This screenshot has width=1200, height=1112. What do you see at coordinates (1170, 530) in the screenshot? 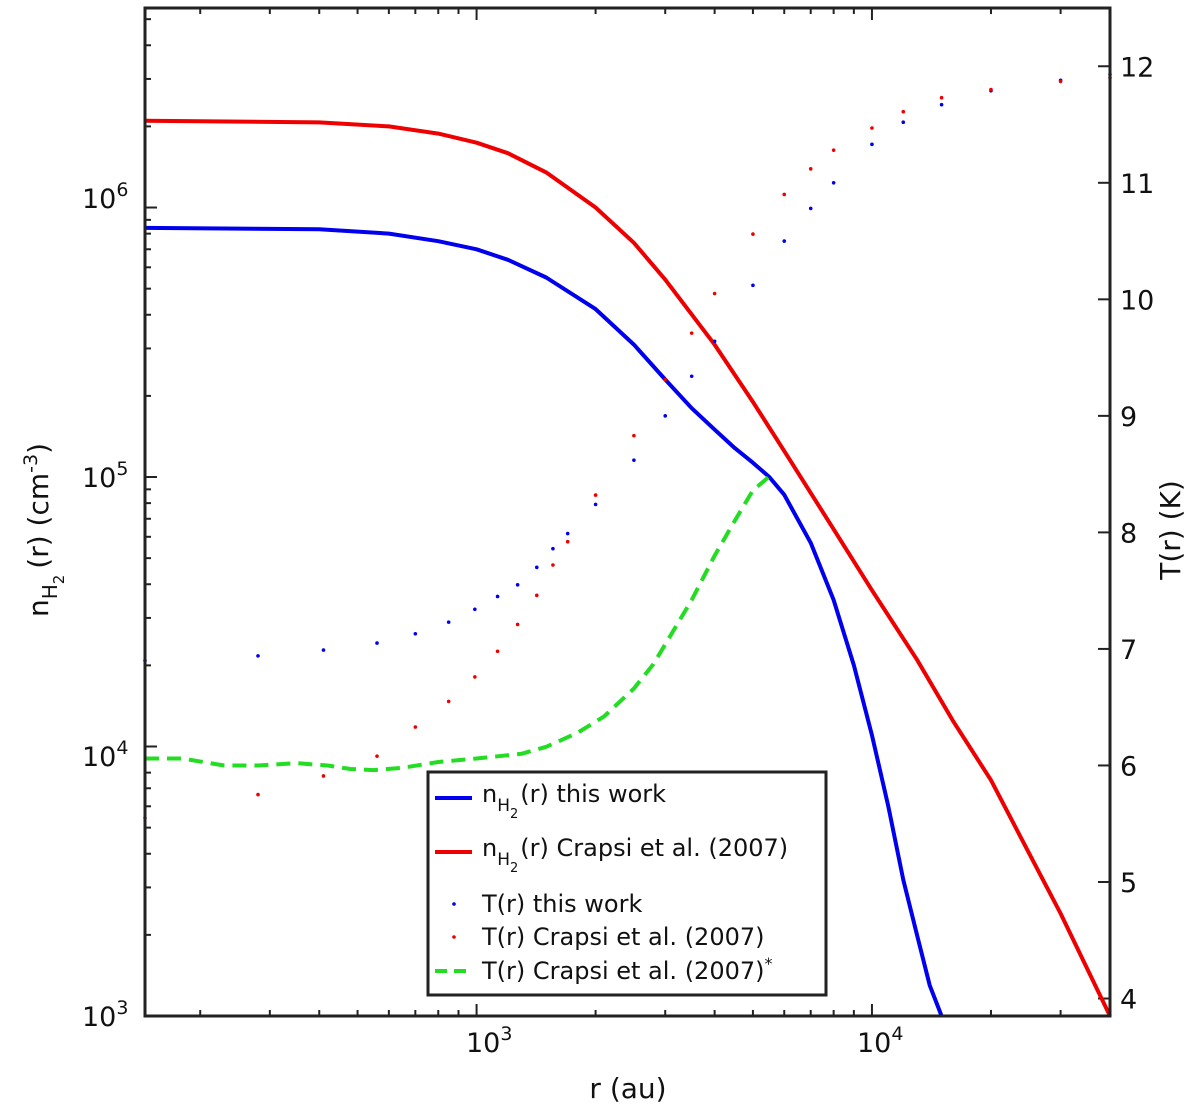
I see `y-right-axis-label: T(r) (K)` at bounding box center [1170, 530].